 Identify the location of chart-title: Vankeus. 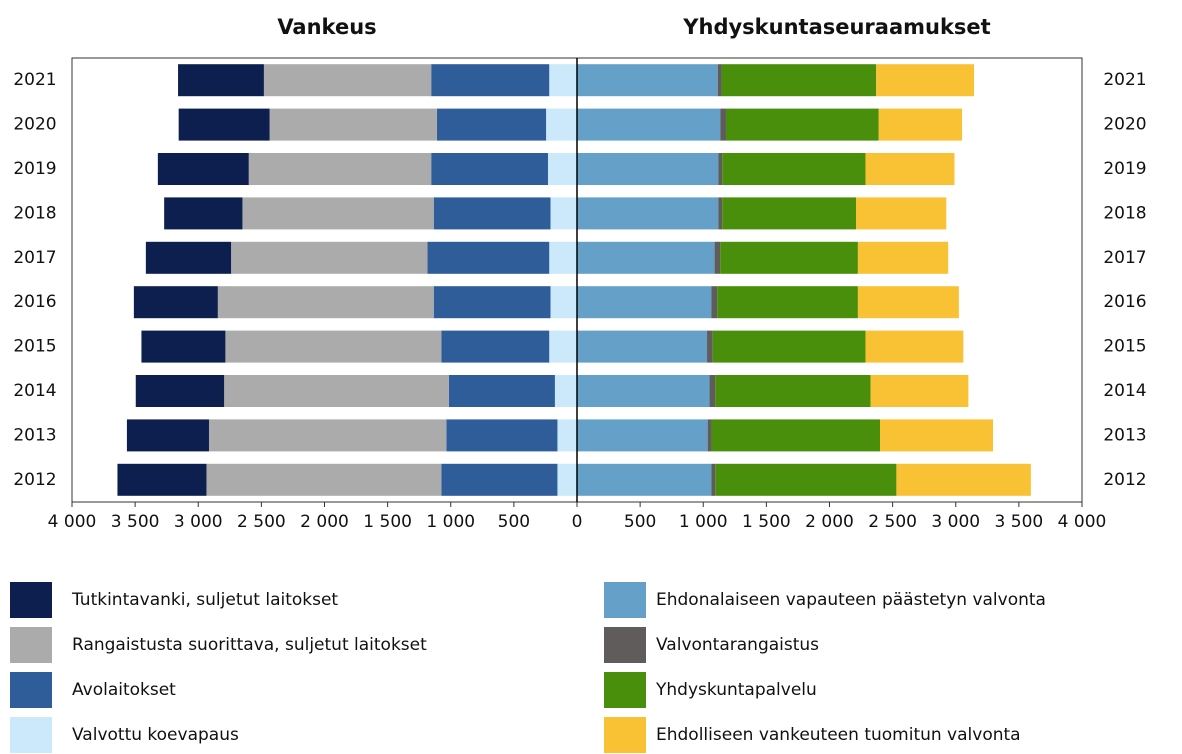
(326, 27).